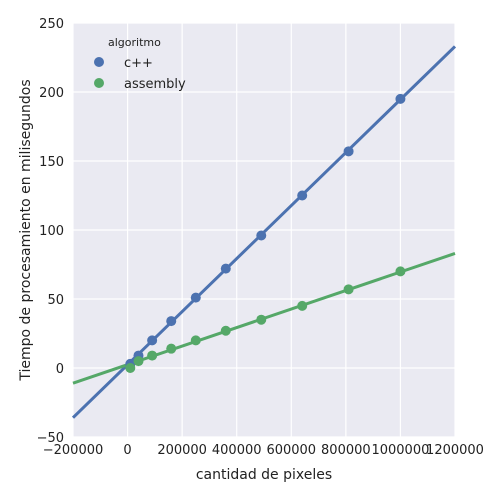  What do you see at coordinates (400, 450) in the screenshot?
I see `x-tick-label: 1000000` at bounding box center [400, 450].